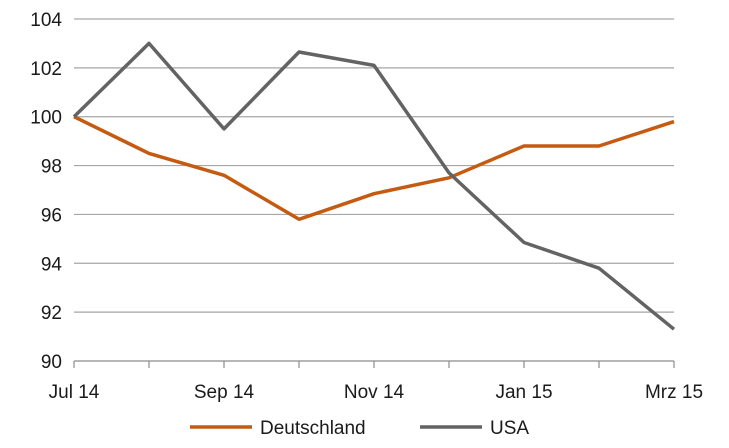 The width and height of the screenshot is (729, 448). Describe the element at coordinates (509, 428) in the screenshot. I see `legend-label-usa: USA` at that location.